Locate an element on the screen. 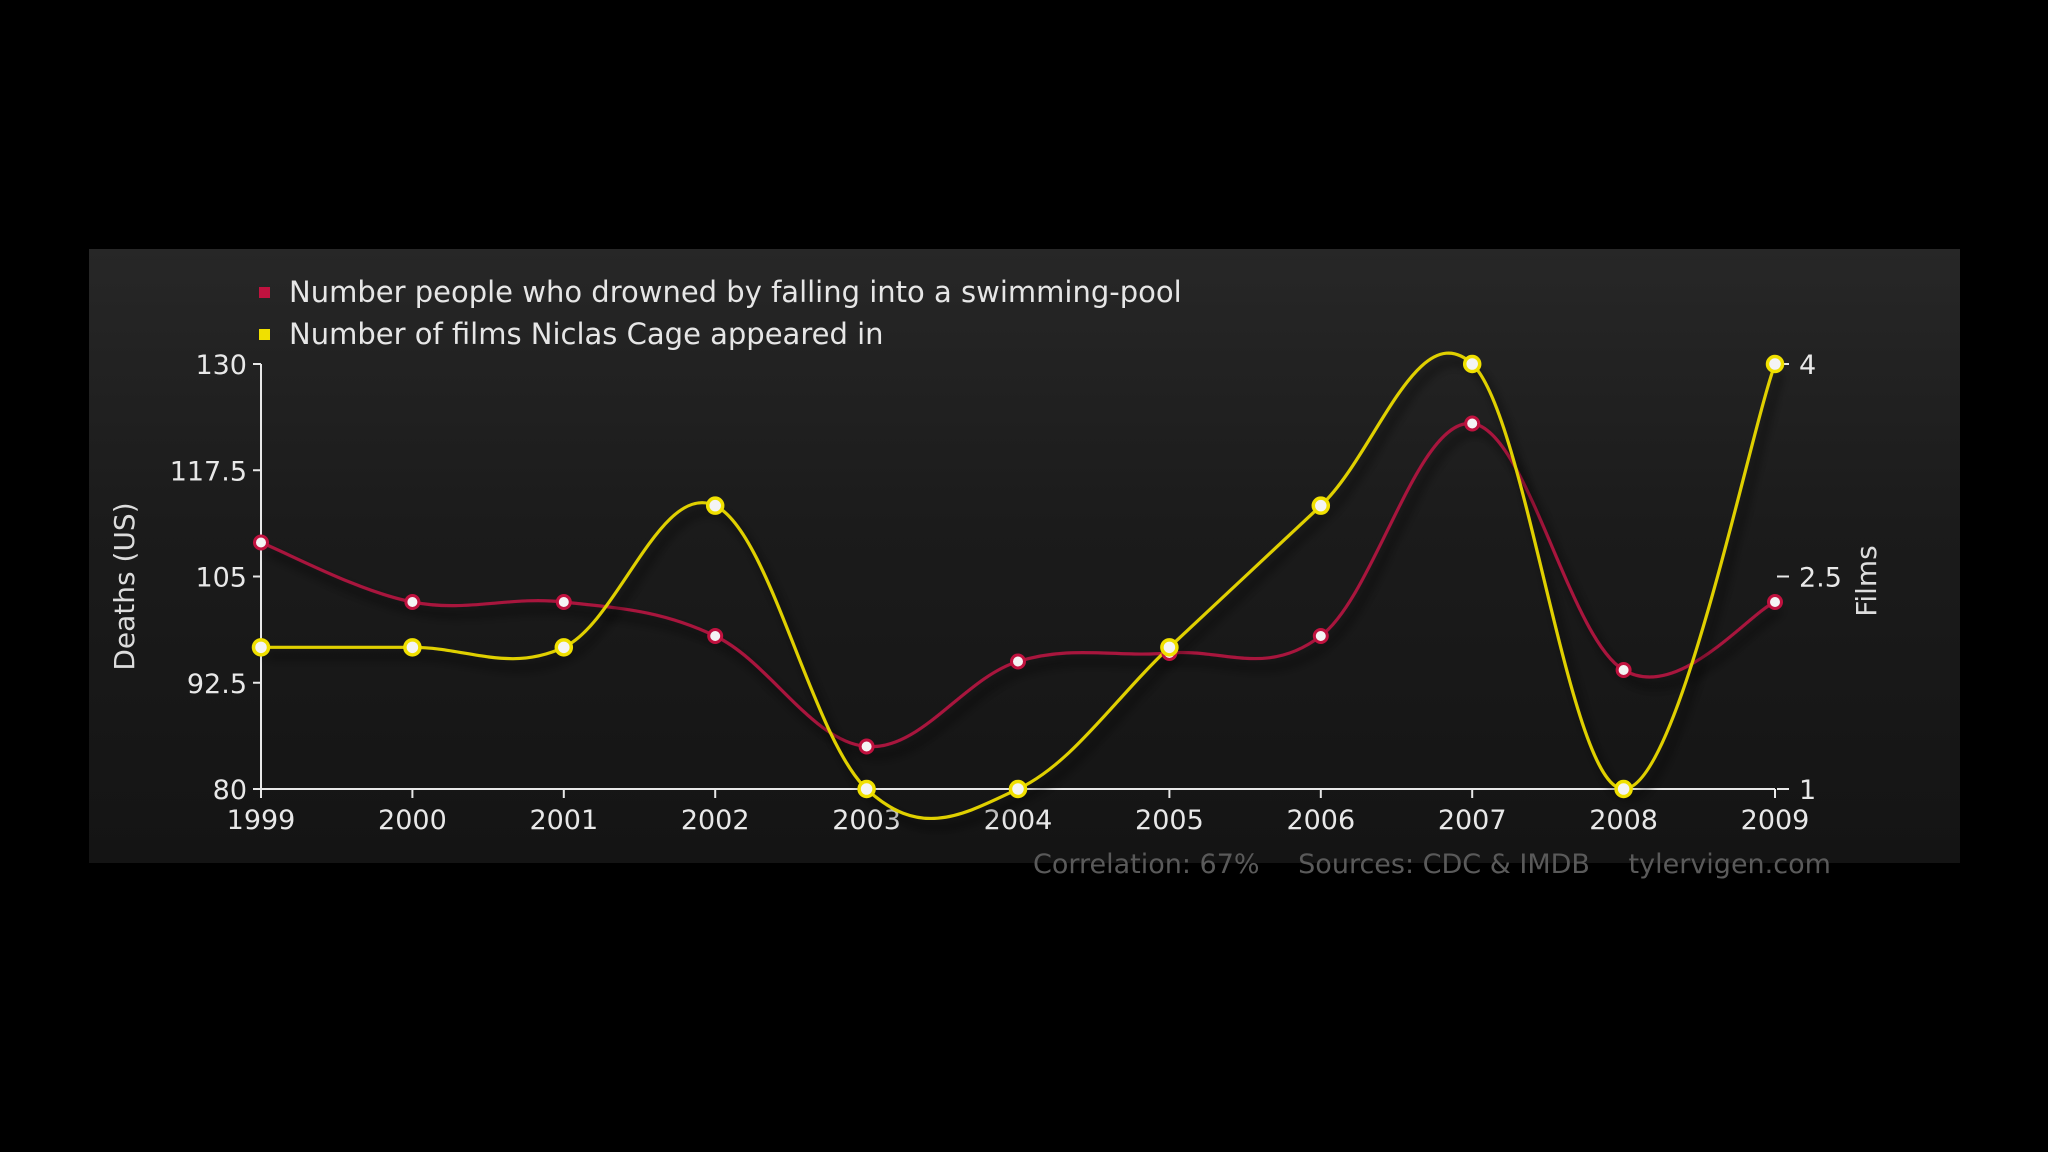  y-axis-title: Deaths (US) is located at coordinates (124, 586).